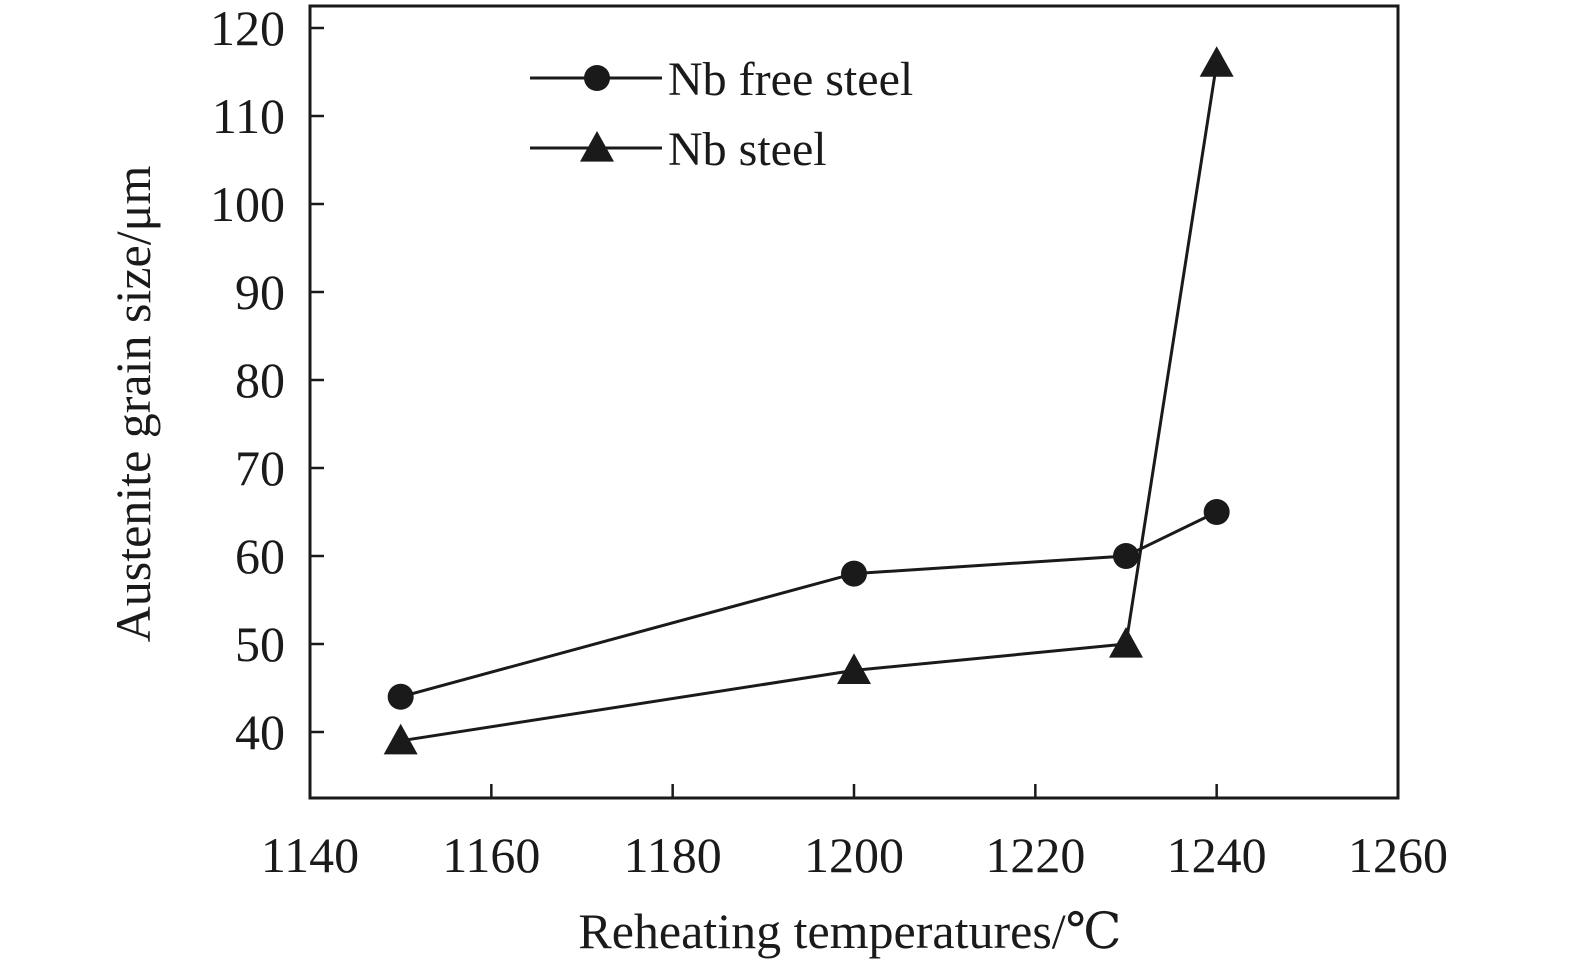 Image resolution: width=1575 pixels, height=970 pixels. I want to click on y-axis-title: Austenite grain size/μm, so click(133, 404).